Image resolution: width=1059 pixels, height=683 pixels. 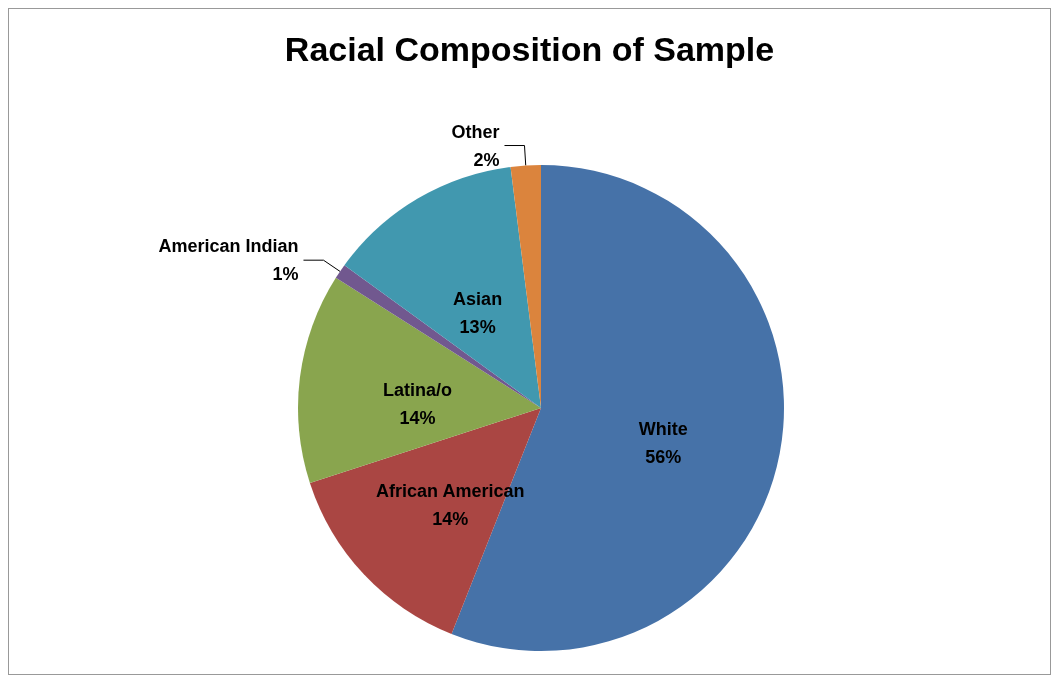 What do you see at coordinates (529, 49) in the screenshot?
I see `chart-title: Racial Composition of Sample` at bounding box center [529, 49].